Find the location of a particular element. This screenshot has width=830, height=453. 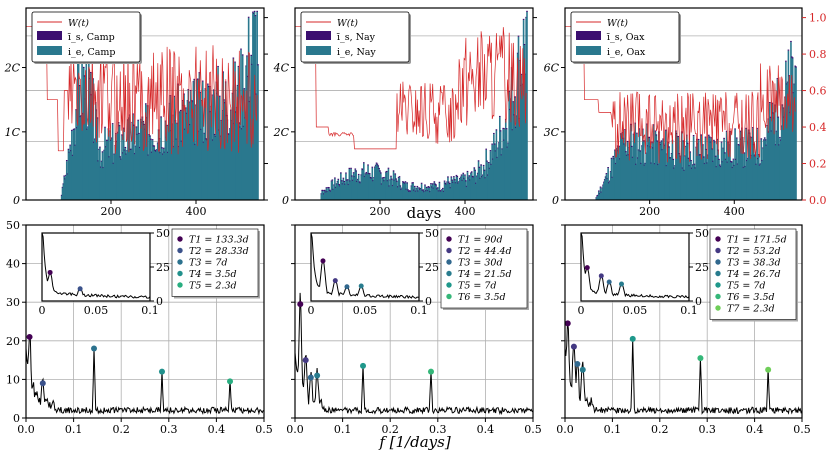

inset-bg is located at coordinates (96, 267).